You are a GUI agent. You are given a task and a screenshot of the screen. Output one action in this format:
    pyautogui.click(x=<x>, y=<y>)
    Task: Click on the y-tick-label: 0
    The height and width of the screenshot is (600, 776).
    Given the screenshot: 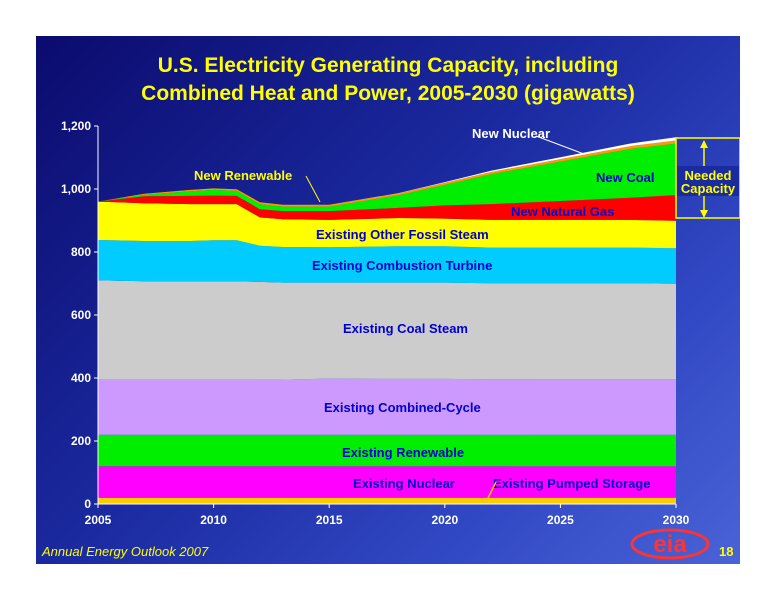 What is the action you would take?
    pyautogui.click(x=87, y=504)
    